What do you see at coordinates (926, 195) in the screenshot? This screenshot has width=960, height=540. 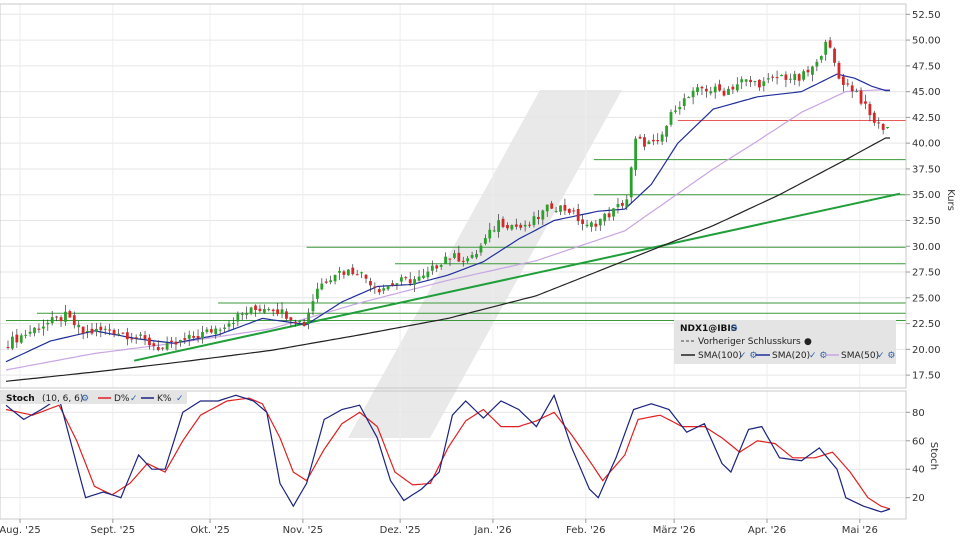 I see `y-tick-label: 35.00` at bounding box center [926, 195].